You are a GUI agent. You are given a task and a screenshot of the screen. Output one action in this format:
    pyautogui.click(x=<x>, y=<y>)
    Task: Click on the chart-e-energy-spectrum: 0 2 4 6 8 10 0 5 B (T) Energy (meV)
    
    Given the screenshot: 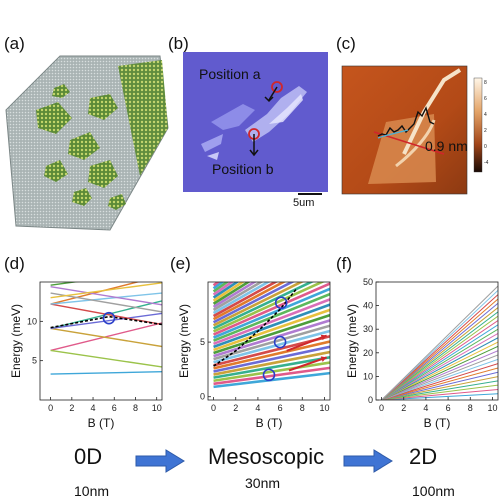 What is the action you would take?
    pyautogui.click(x=254, y=355)
    